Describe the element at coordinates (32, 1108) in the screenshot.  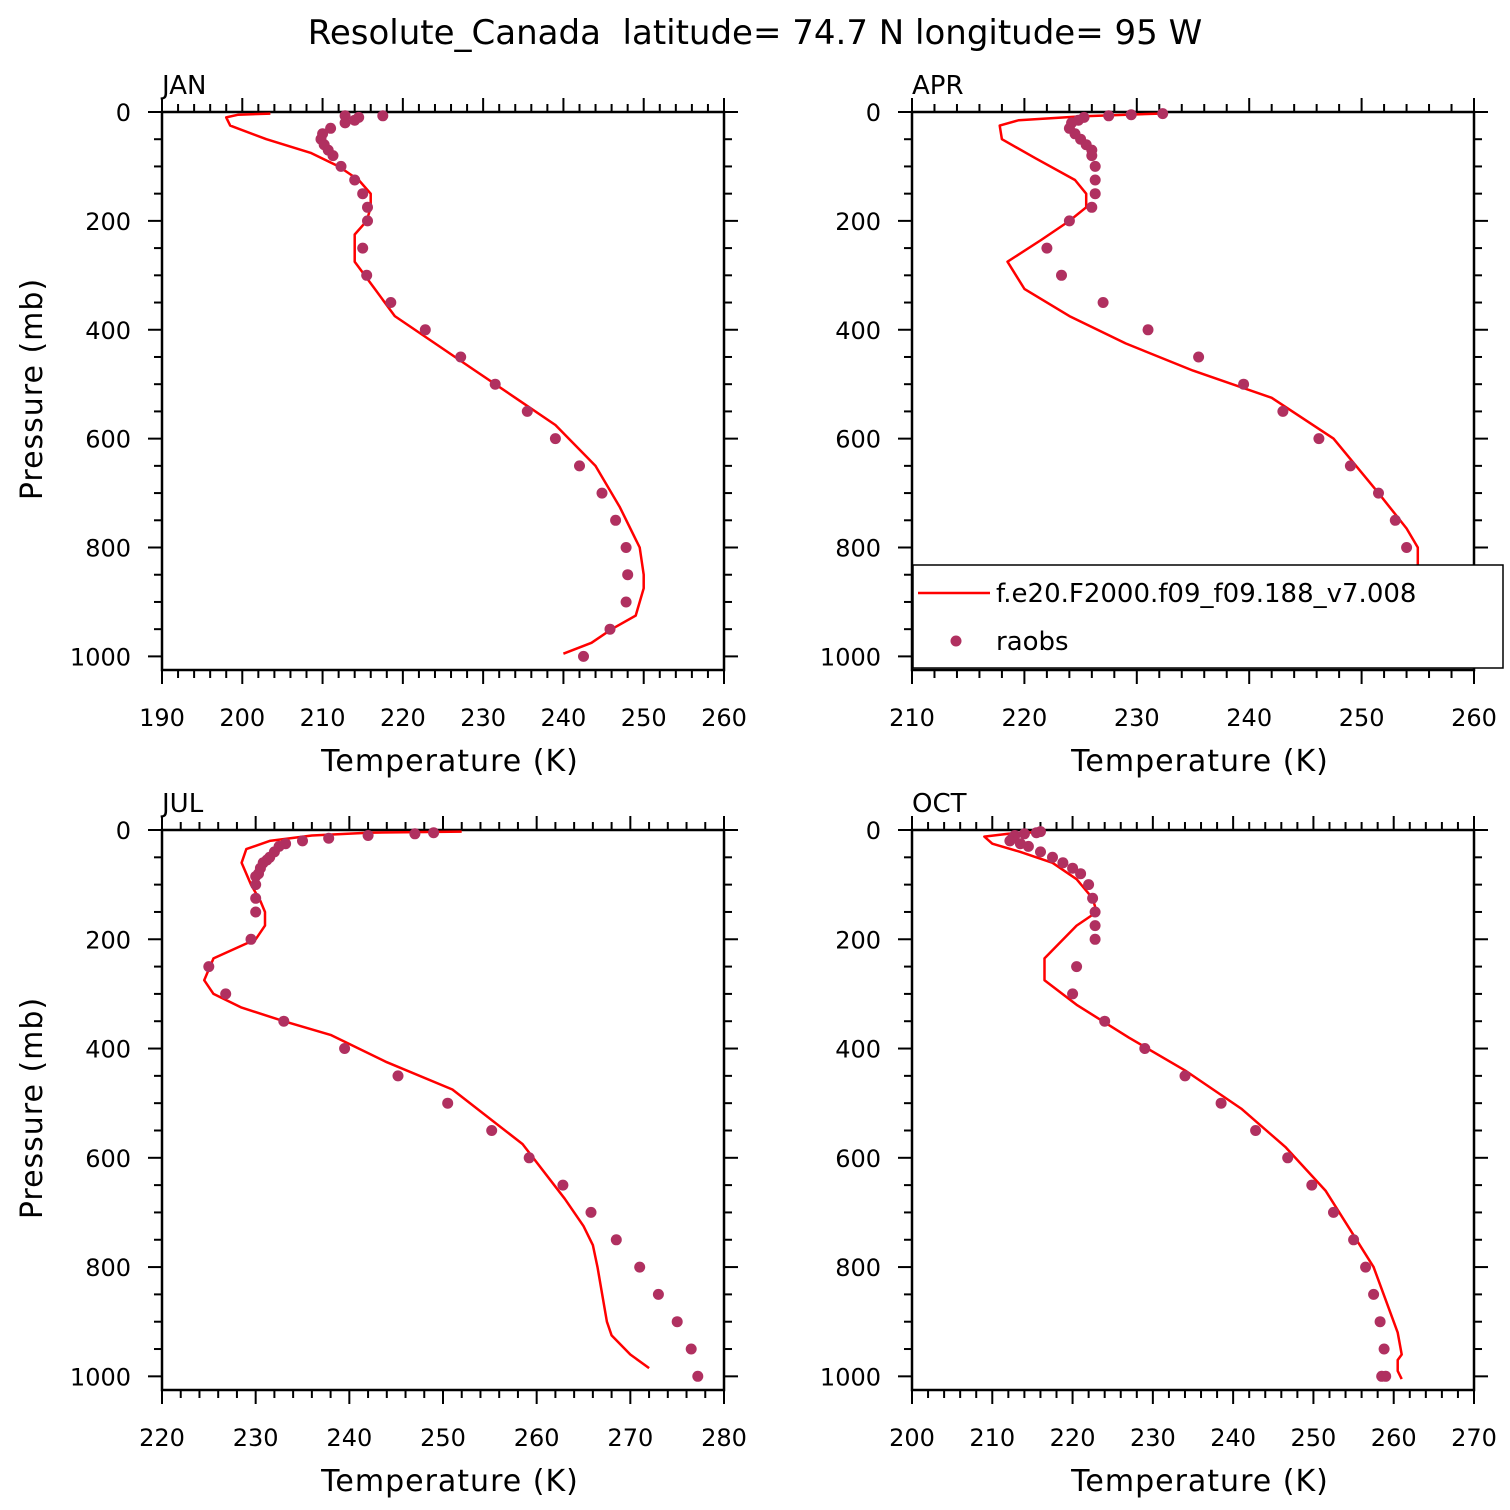
I see `y-axis-label: Pressure (mb)` at that location.